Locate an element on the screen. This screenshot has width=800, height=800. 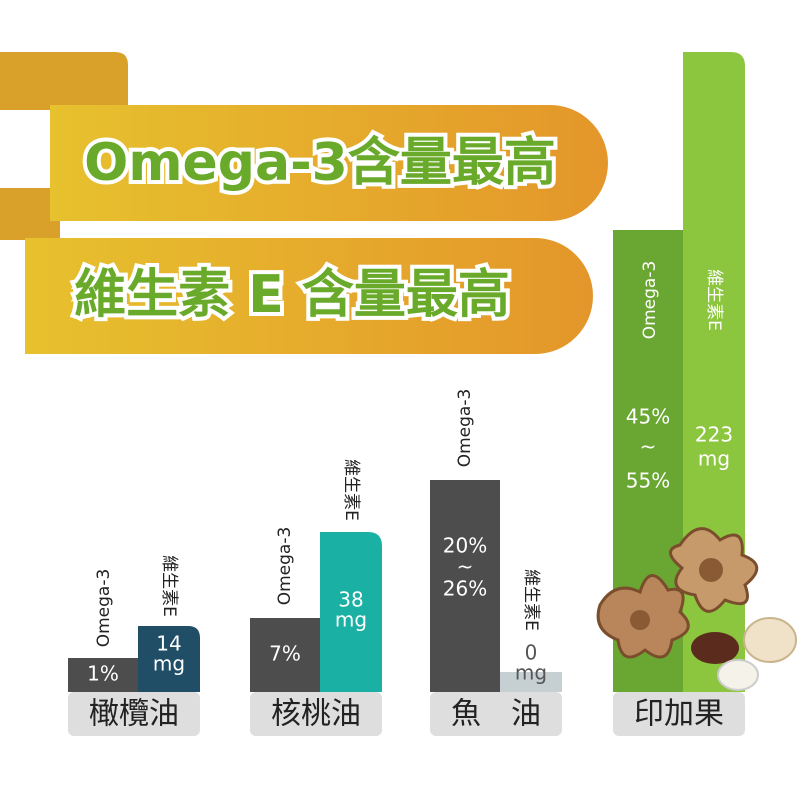
value: 55% is located at coordinates (648, 481).